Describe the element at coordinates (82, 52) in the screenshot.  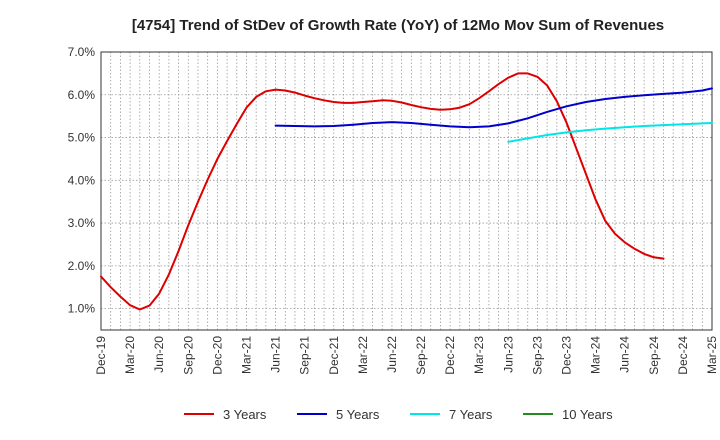
I see `y-tick-label: 7.0%` at that location.